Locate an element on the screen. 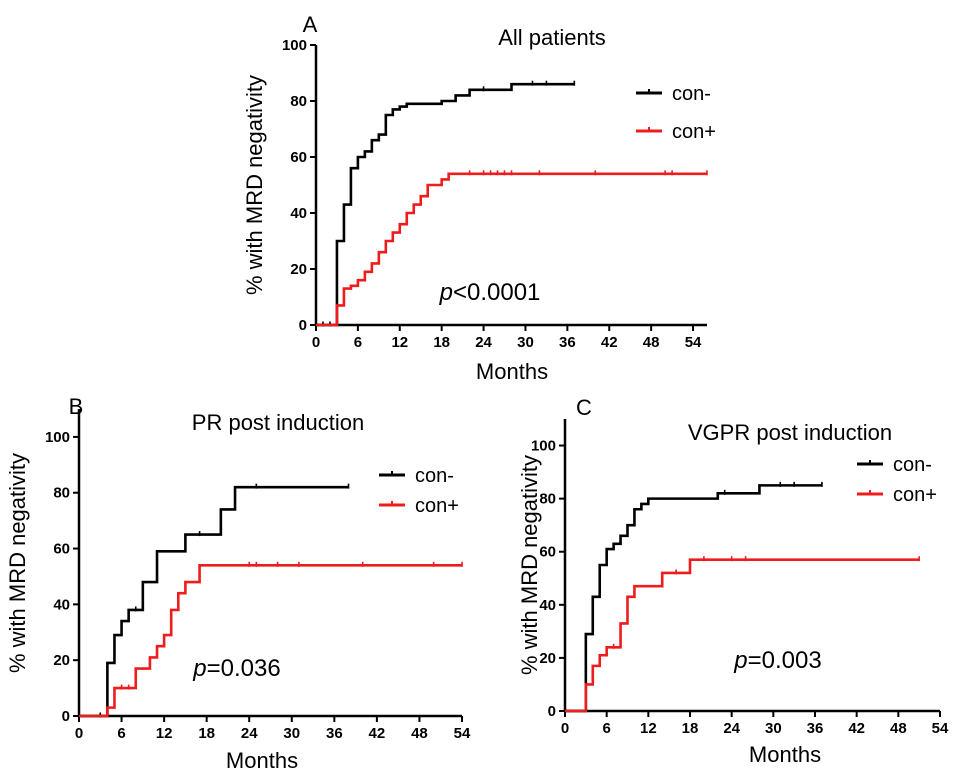 The height and width of the screenshot is (776, 963). p-value: =0.003 is located at coordinates (785, 660).